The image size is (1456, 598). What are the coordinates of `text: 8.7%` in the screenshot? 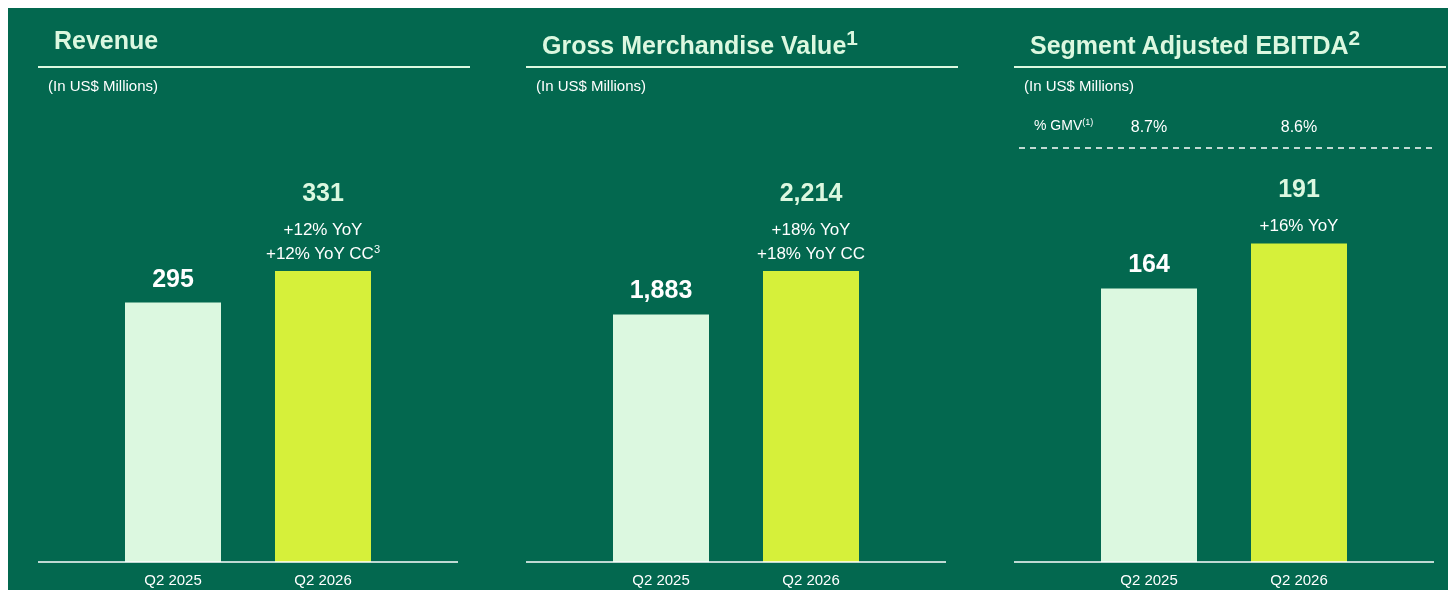 It's located at (1149, 126).